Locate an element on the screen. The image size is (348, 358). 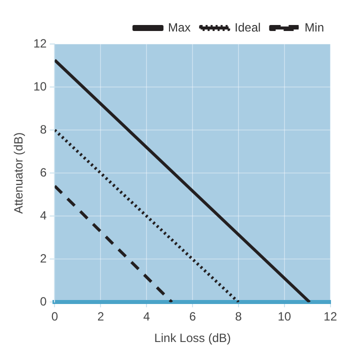
x-axis-title: Link Loss (dB) is located at coordinates (192, 338).